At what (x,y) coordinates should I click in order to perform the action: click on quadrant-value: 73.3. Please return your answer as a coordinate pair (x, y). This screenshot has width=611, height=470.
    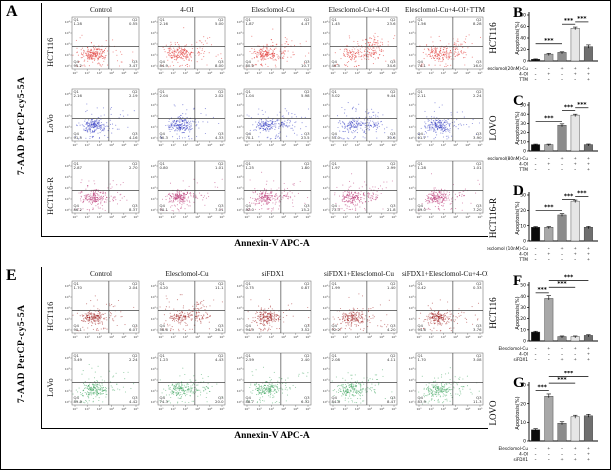
    Looking at the image, I should click on (336, 209).